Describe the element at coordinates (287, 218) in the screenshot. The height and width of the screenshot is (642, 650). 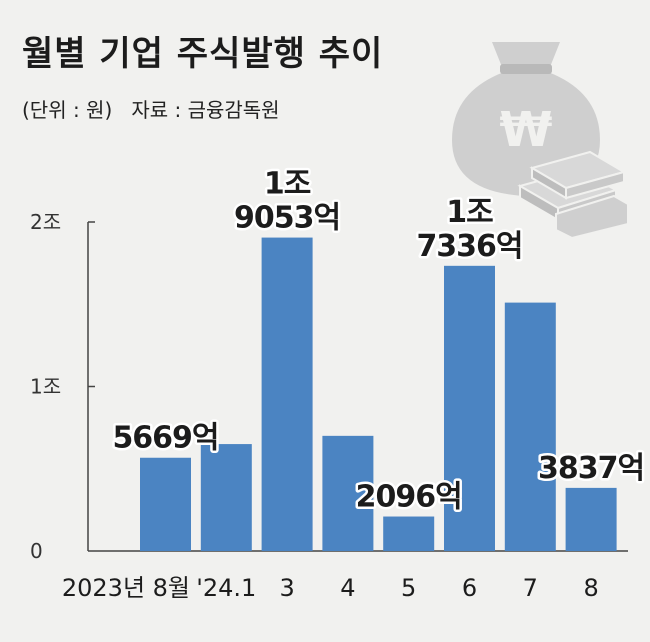
I see `data-label: 9053억` at that location.